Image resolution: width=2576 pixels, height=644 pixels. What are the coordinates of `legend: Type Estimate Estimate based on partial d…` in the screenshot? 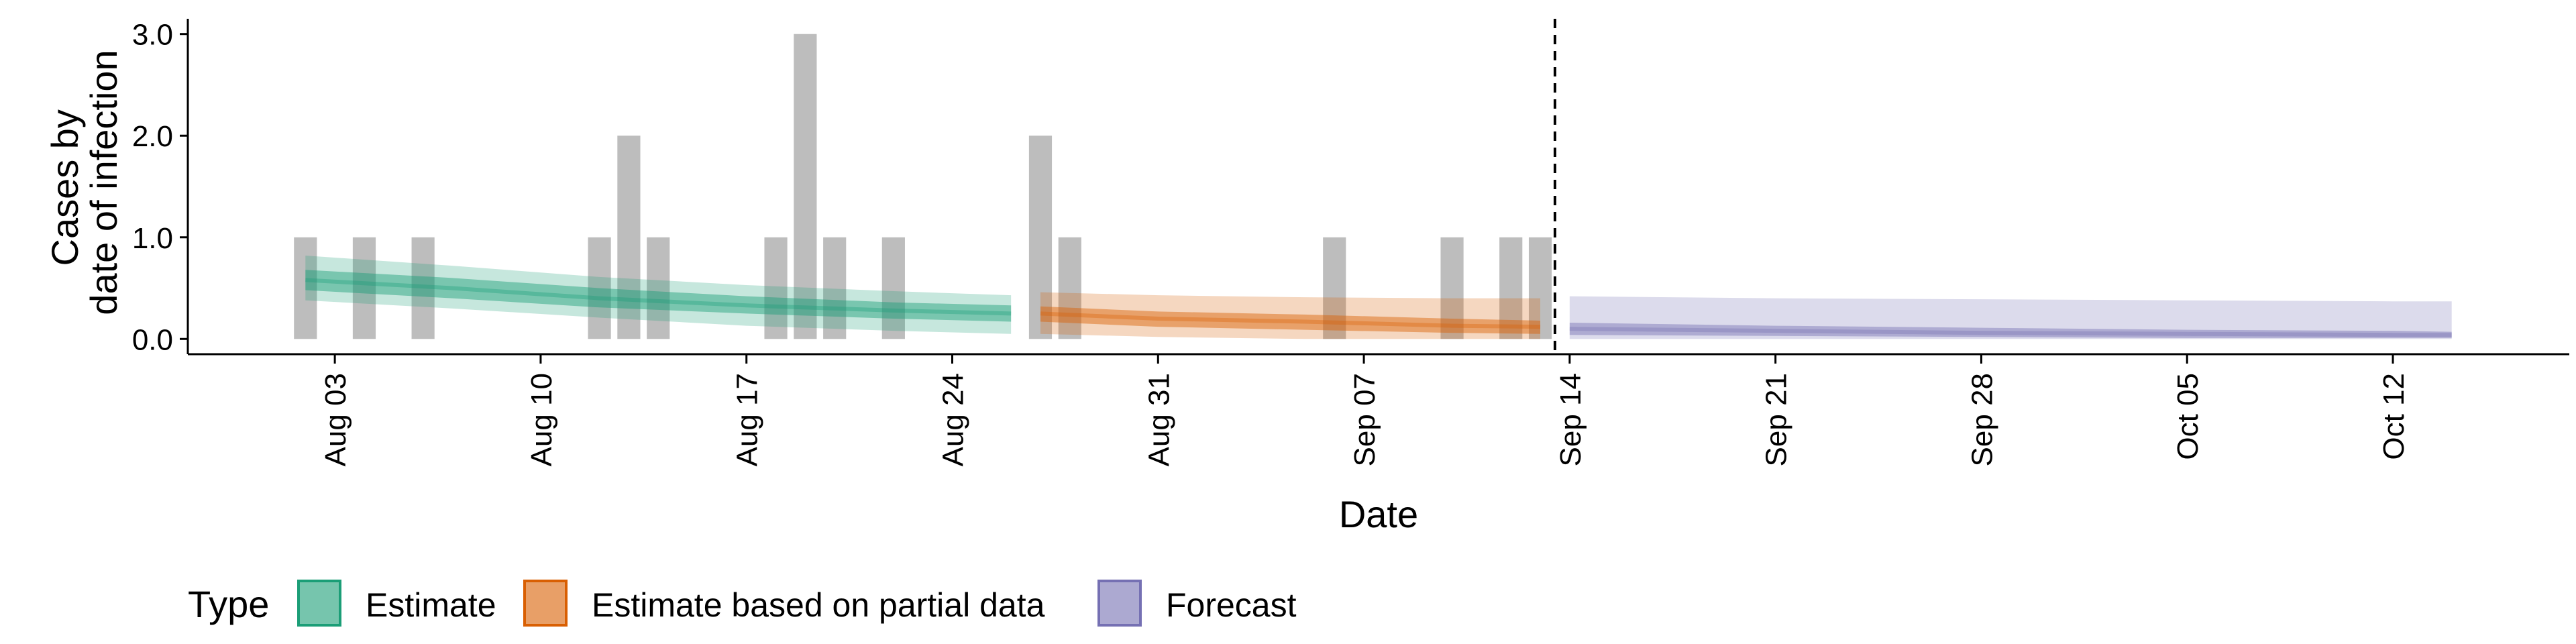 It's located at (742, 603).